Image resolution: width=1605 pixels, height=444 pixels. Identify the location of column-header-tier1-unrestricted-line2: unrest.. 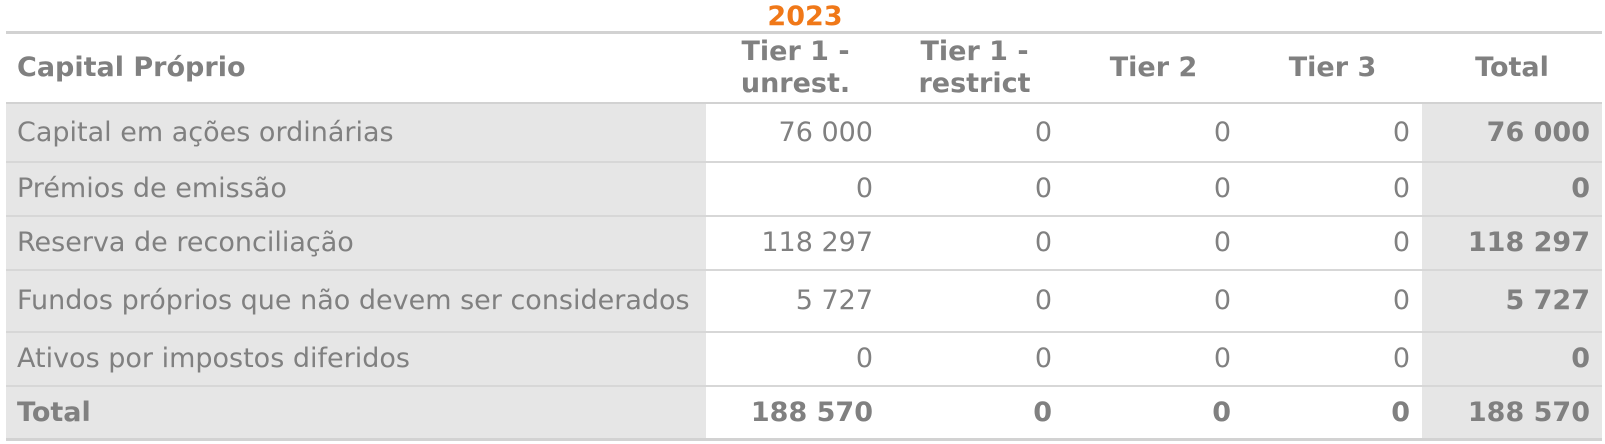
(795, 83).